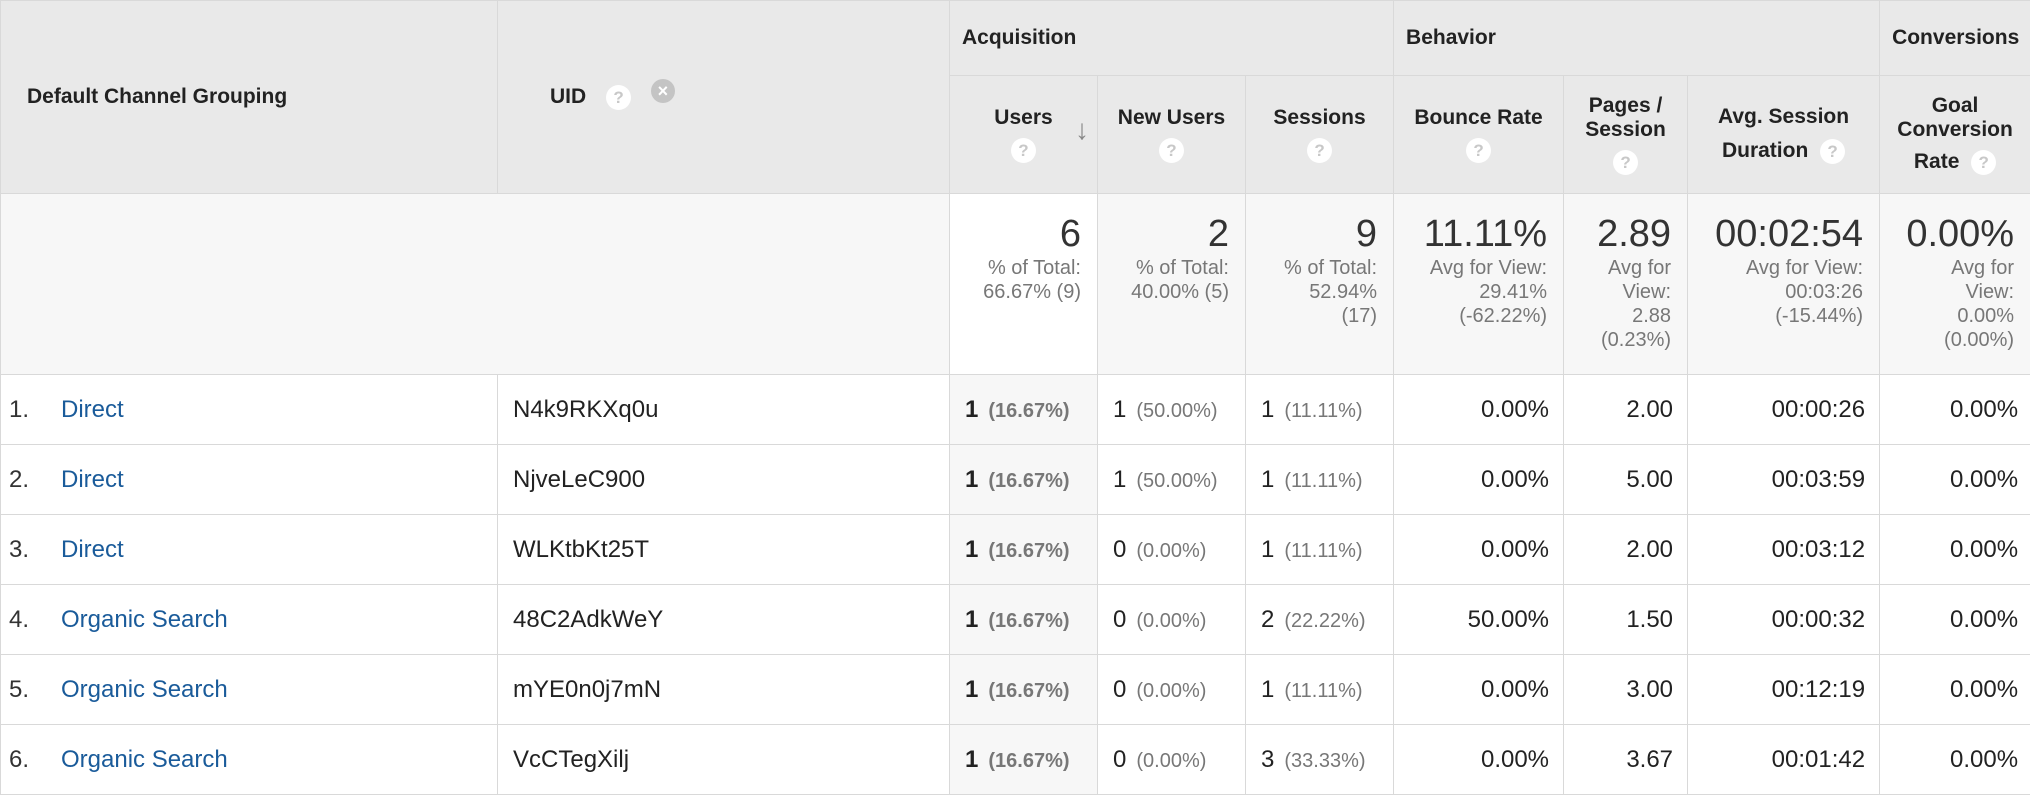 The width and height of the screenshot is (2030, 812). Describe the element at coordinates (249, 619) in the screenshot. I see `channel-cell: 4. Organic Search` at that location.